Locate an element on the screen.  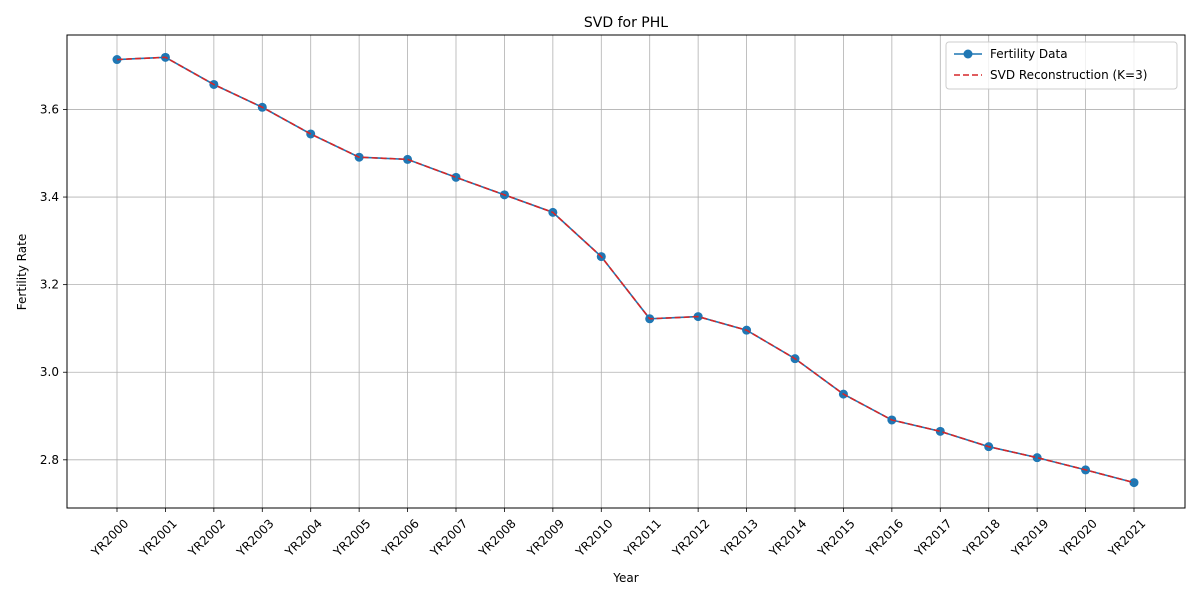
x-axis-label: Year is located at coordinates (625, 578).